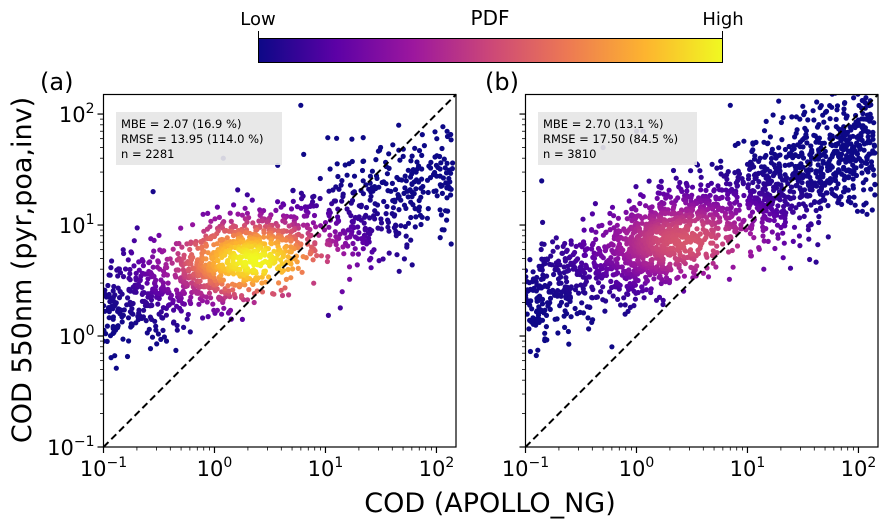  What do you see at coordinates (492, 34) in the screenshot?
I see `colorbar: PDF Low High` at bounding box center [492, 34].